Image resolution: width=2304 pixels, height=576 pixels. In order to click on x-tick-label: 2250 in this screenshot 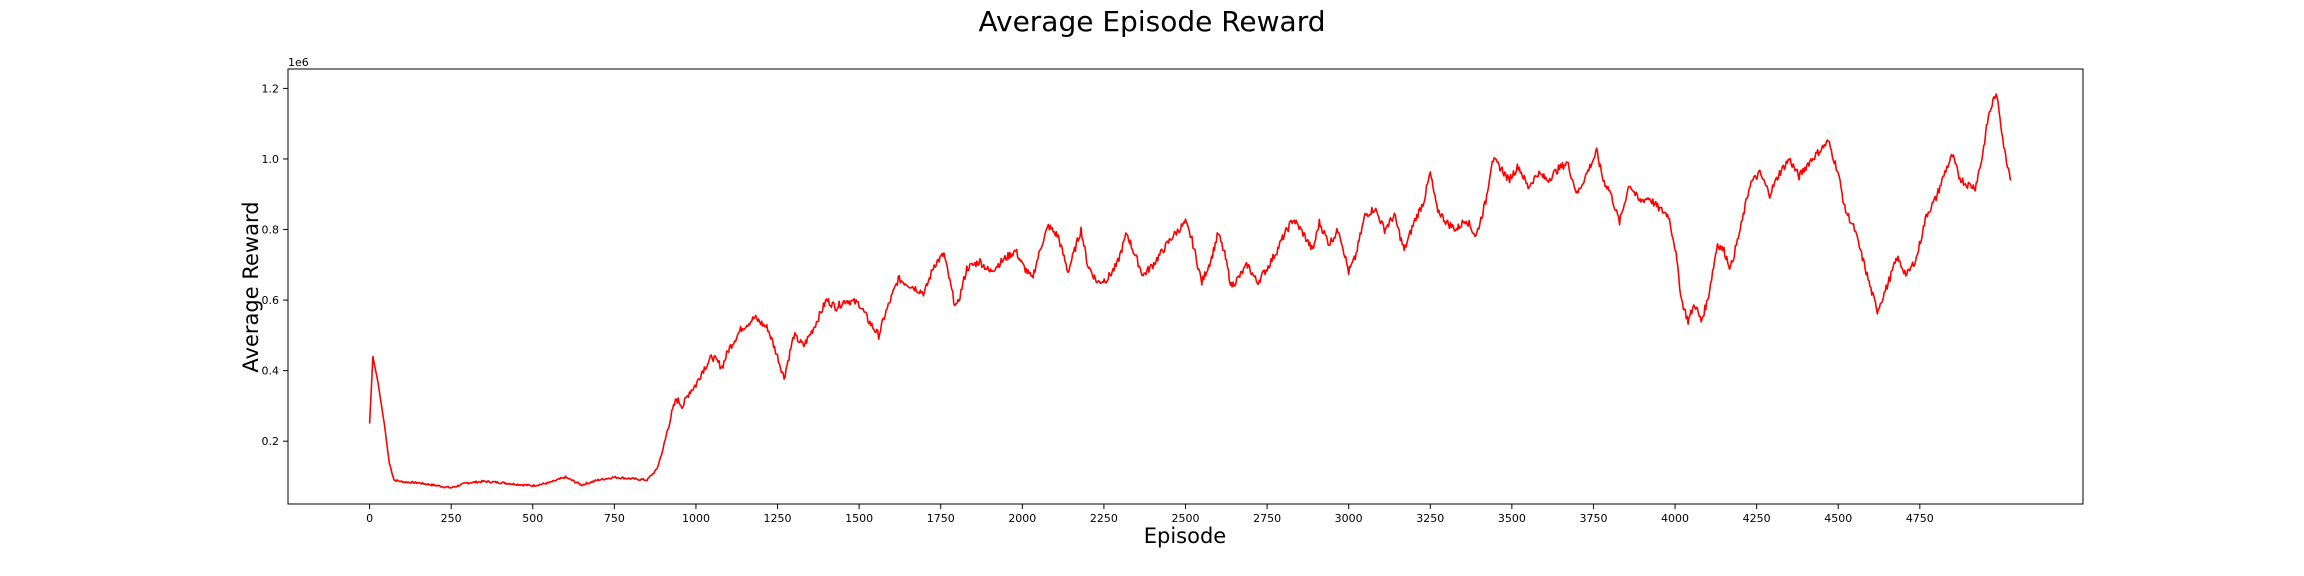, I will do `click(1104, 518)`.